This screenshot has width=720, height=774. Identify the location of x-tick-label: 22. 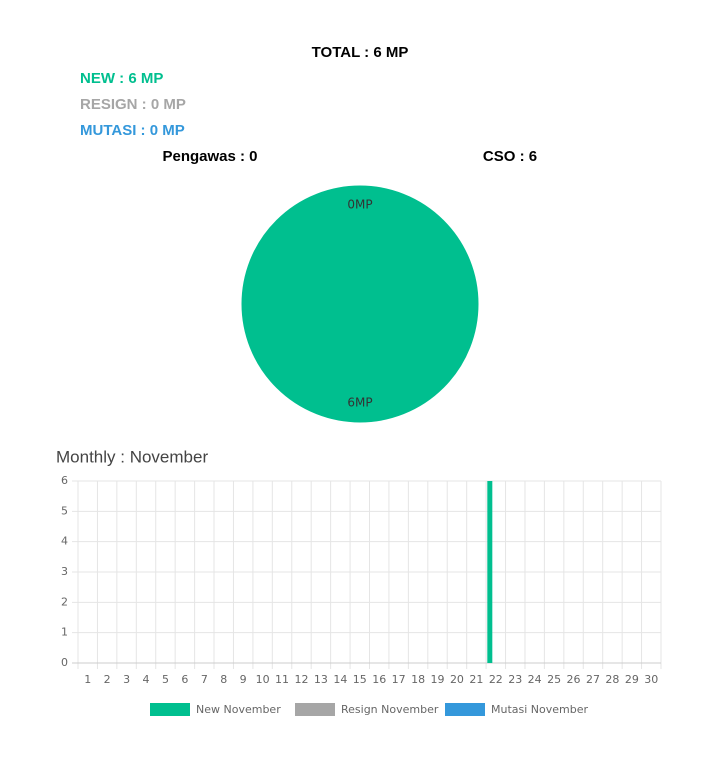
(496, 679).